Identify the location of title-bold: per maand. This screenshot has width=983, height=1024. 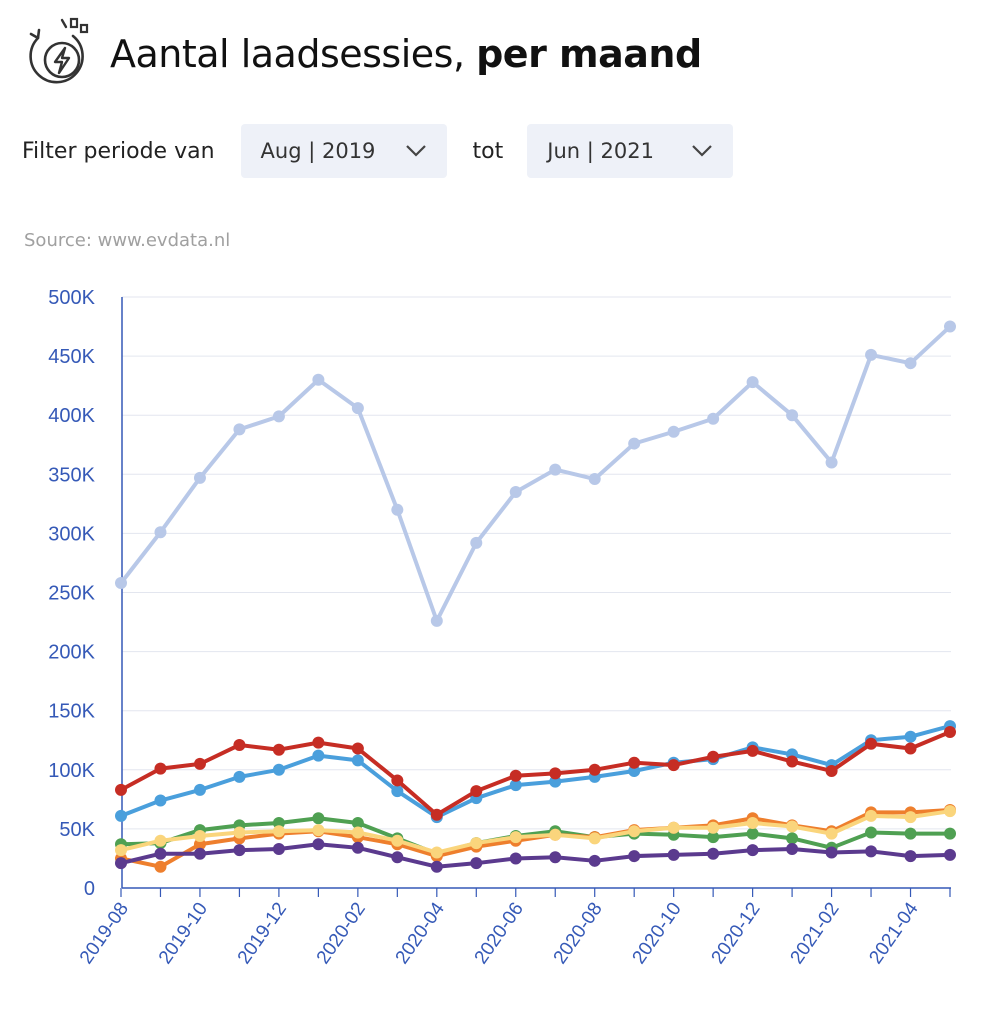
(589, 54).